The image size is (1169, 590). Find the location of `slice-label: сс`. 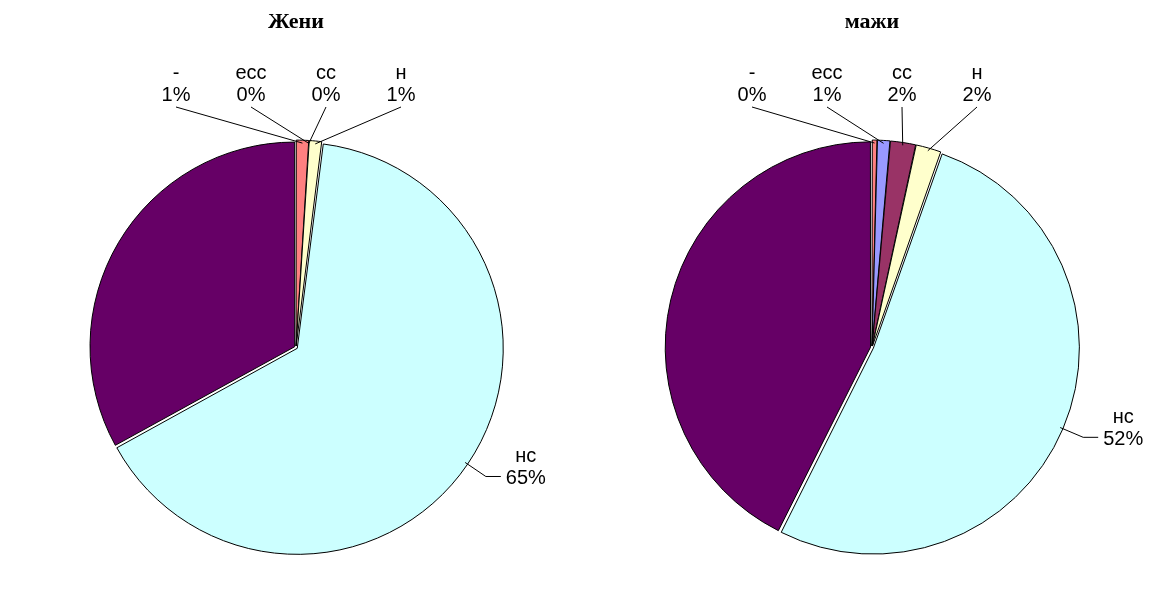

slice-label: сс is located at coordinates (902, 72).